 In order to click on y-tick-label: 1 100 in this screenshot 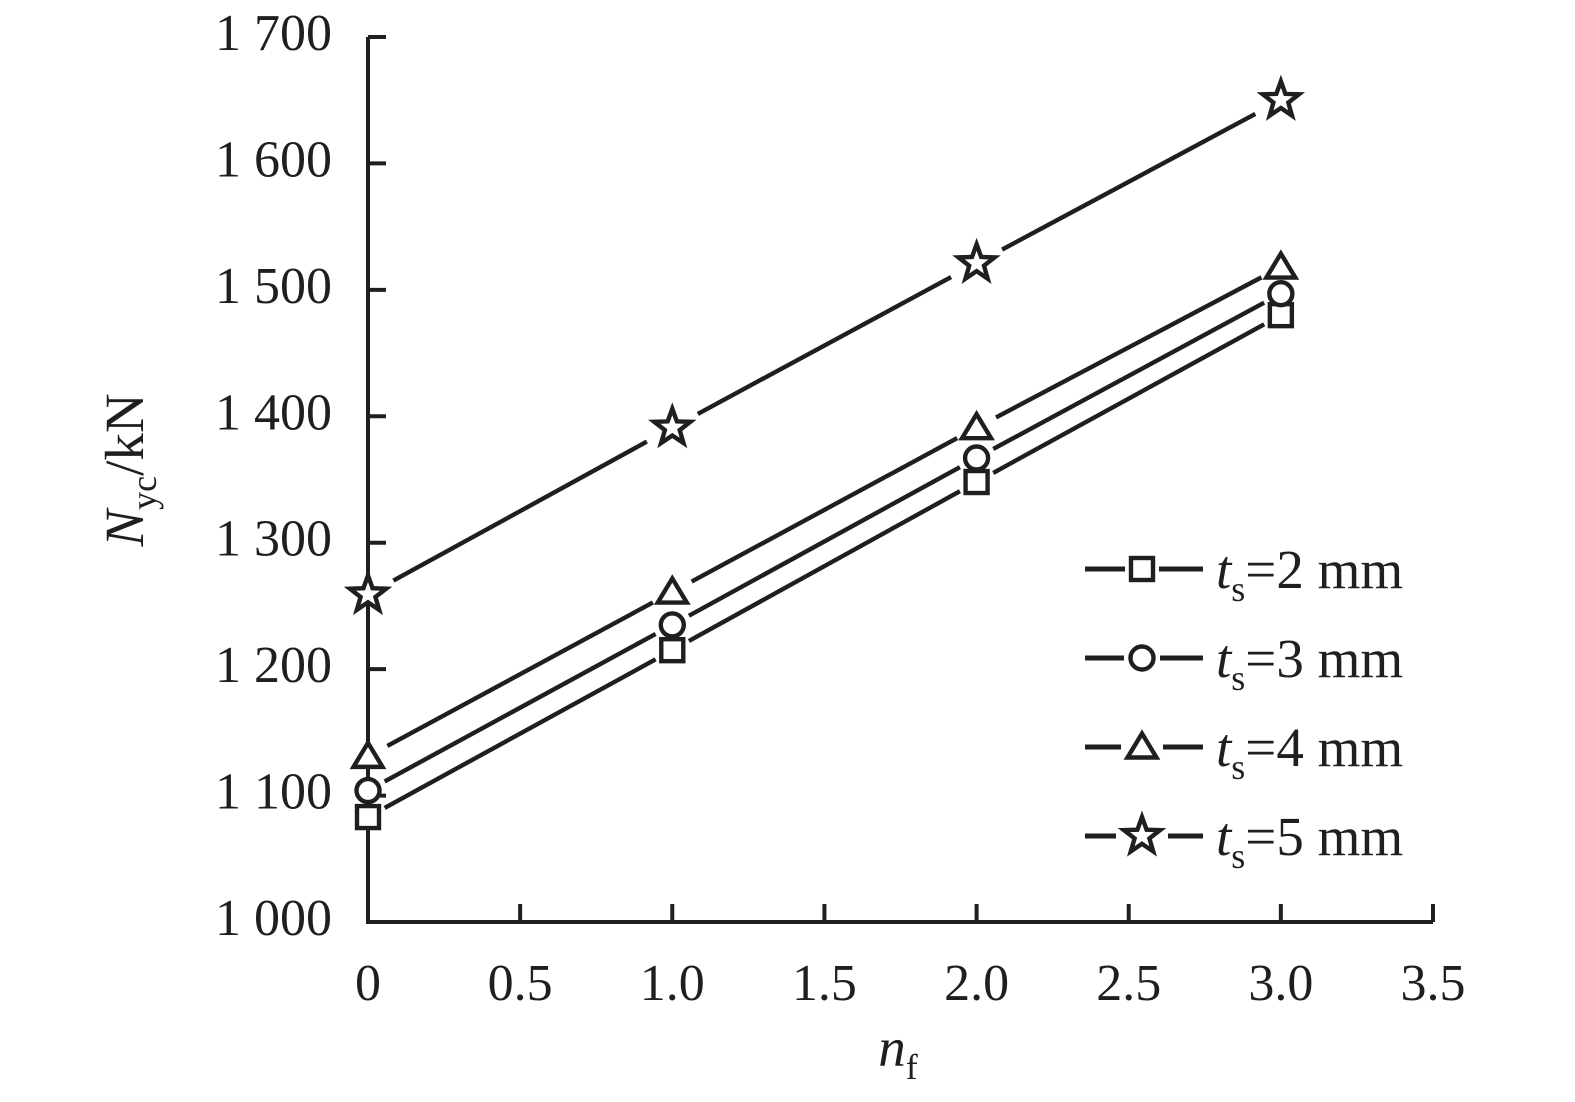, I will do `click(273, 792)`.